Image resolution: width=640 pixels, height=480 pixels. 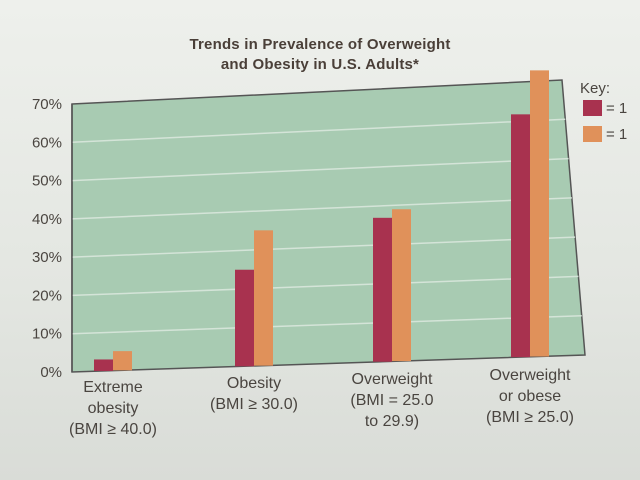 I want to click on y-tick-label: 60%, so click(x=47, y=142).